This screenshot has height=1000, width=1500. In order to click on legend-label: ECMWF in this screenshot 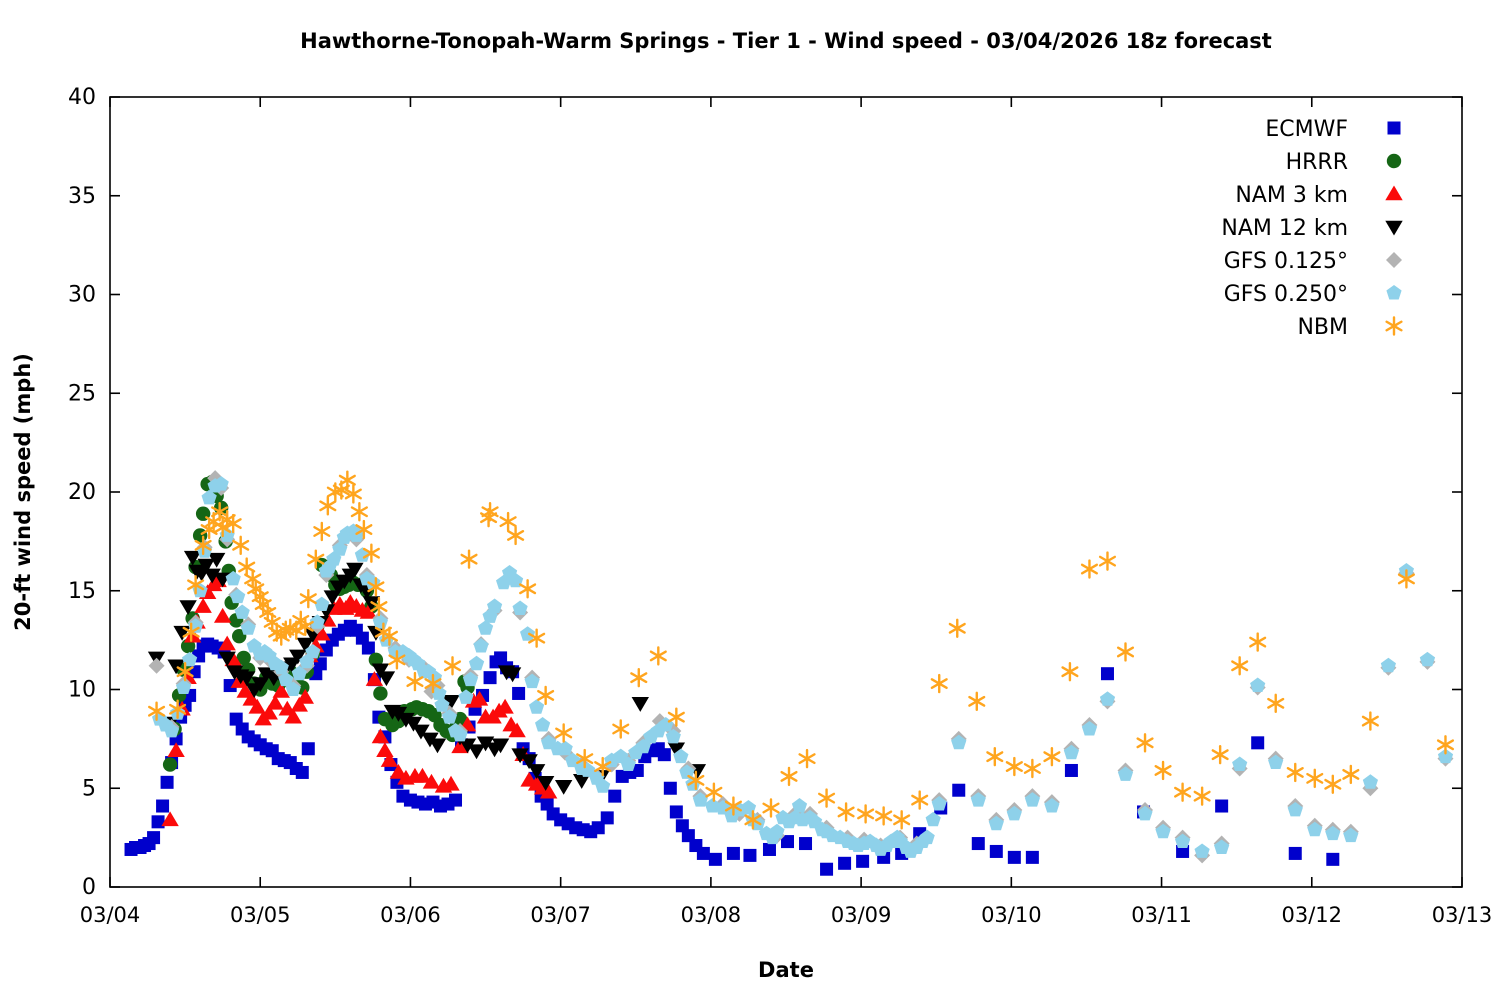, I will do `click(1306, 129)`.